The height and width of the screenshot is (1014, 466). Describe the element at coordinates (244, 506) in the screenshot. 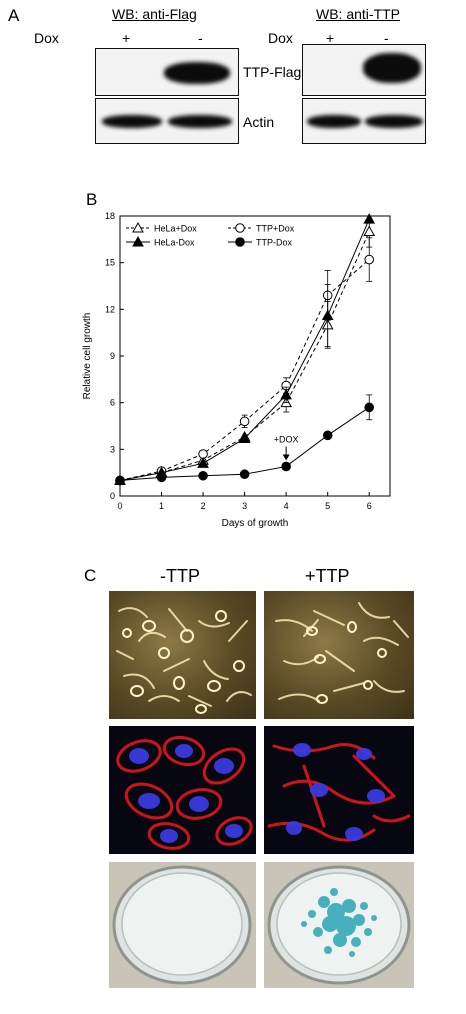

I see `x-tick-label-3: 3` at that location.